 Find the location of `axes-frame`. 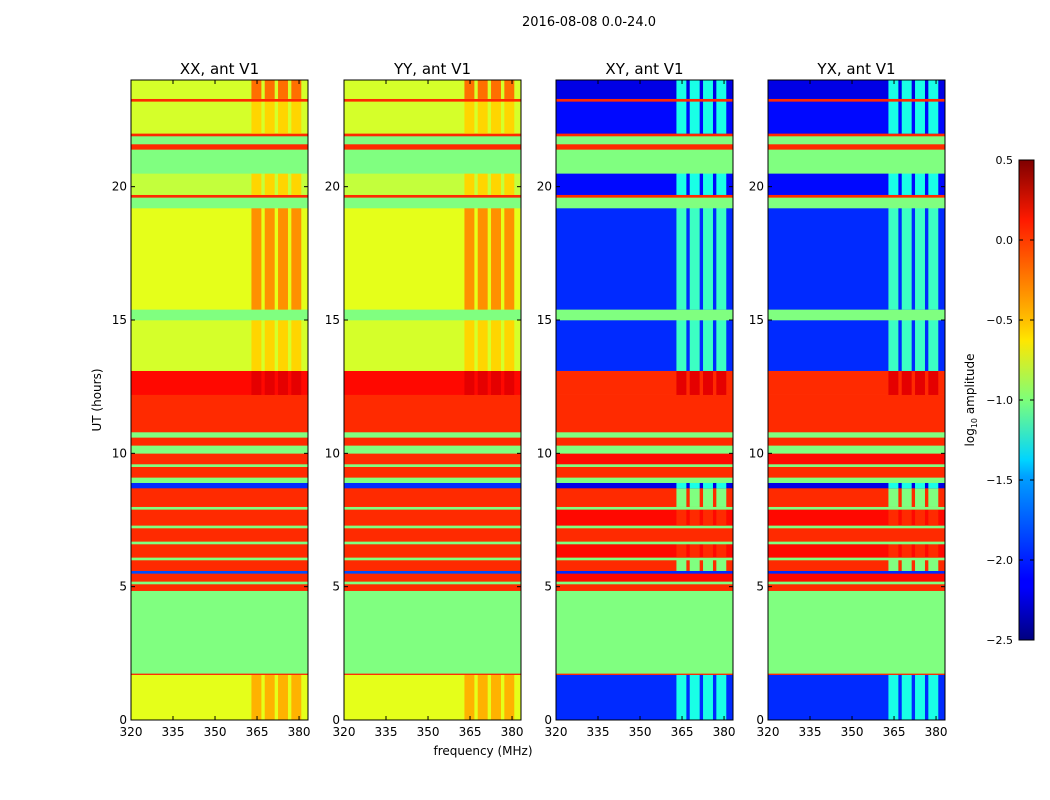

axes-frame is located at coordinates (432, 400).